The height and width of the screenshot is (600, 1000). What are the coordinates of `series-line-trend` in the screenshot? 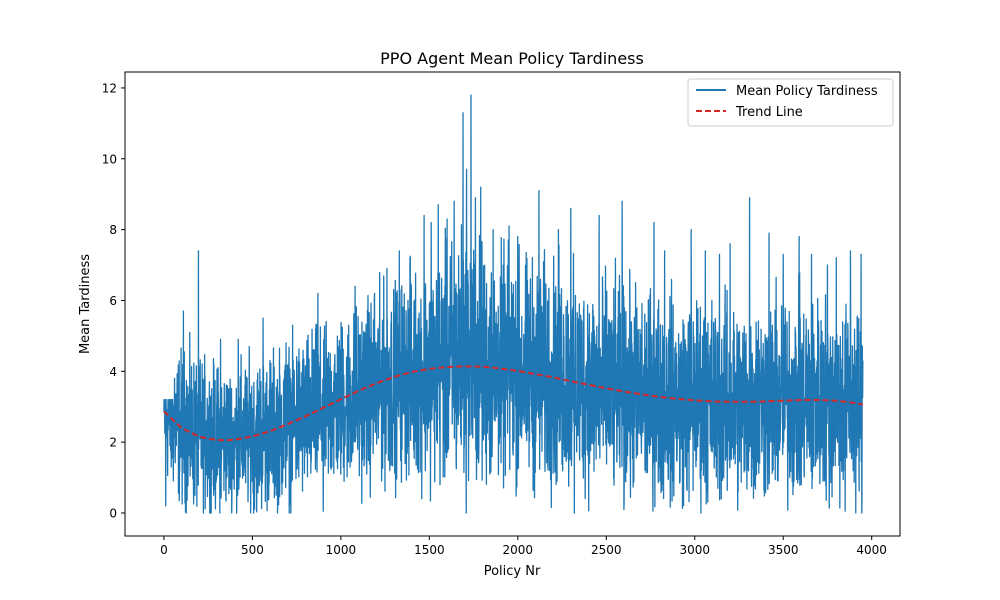 It's located at (513, 403).